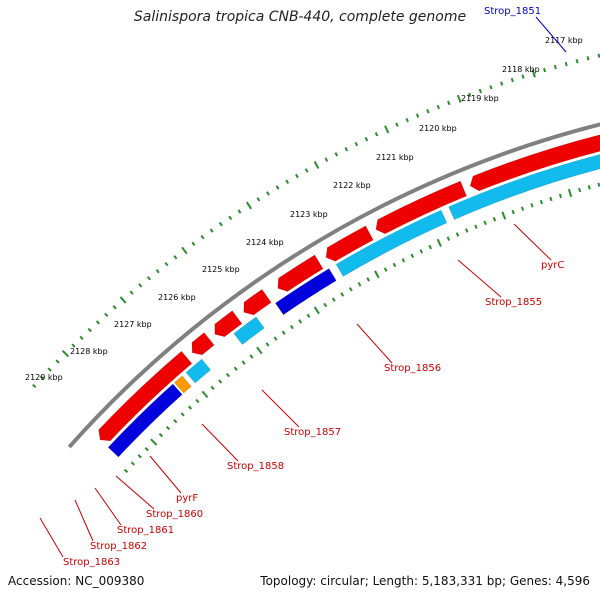  What do you see at coordinates (76, 581) in the screenshot?
I see `accession-info: Accession: NC_009380` at bounding box center [76, 581].